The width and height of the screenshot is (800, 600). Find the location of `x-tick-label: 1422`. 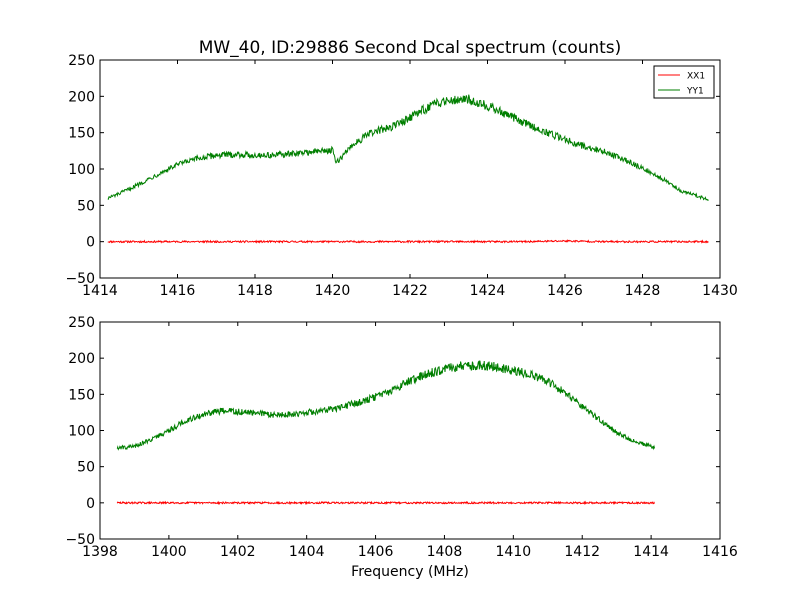

x-tick-label: 1422 is located at coordinates (410, 291).